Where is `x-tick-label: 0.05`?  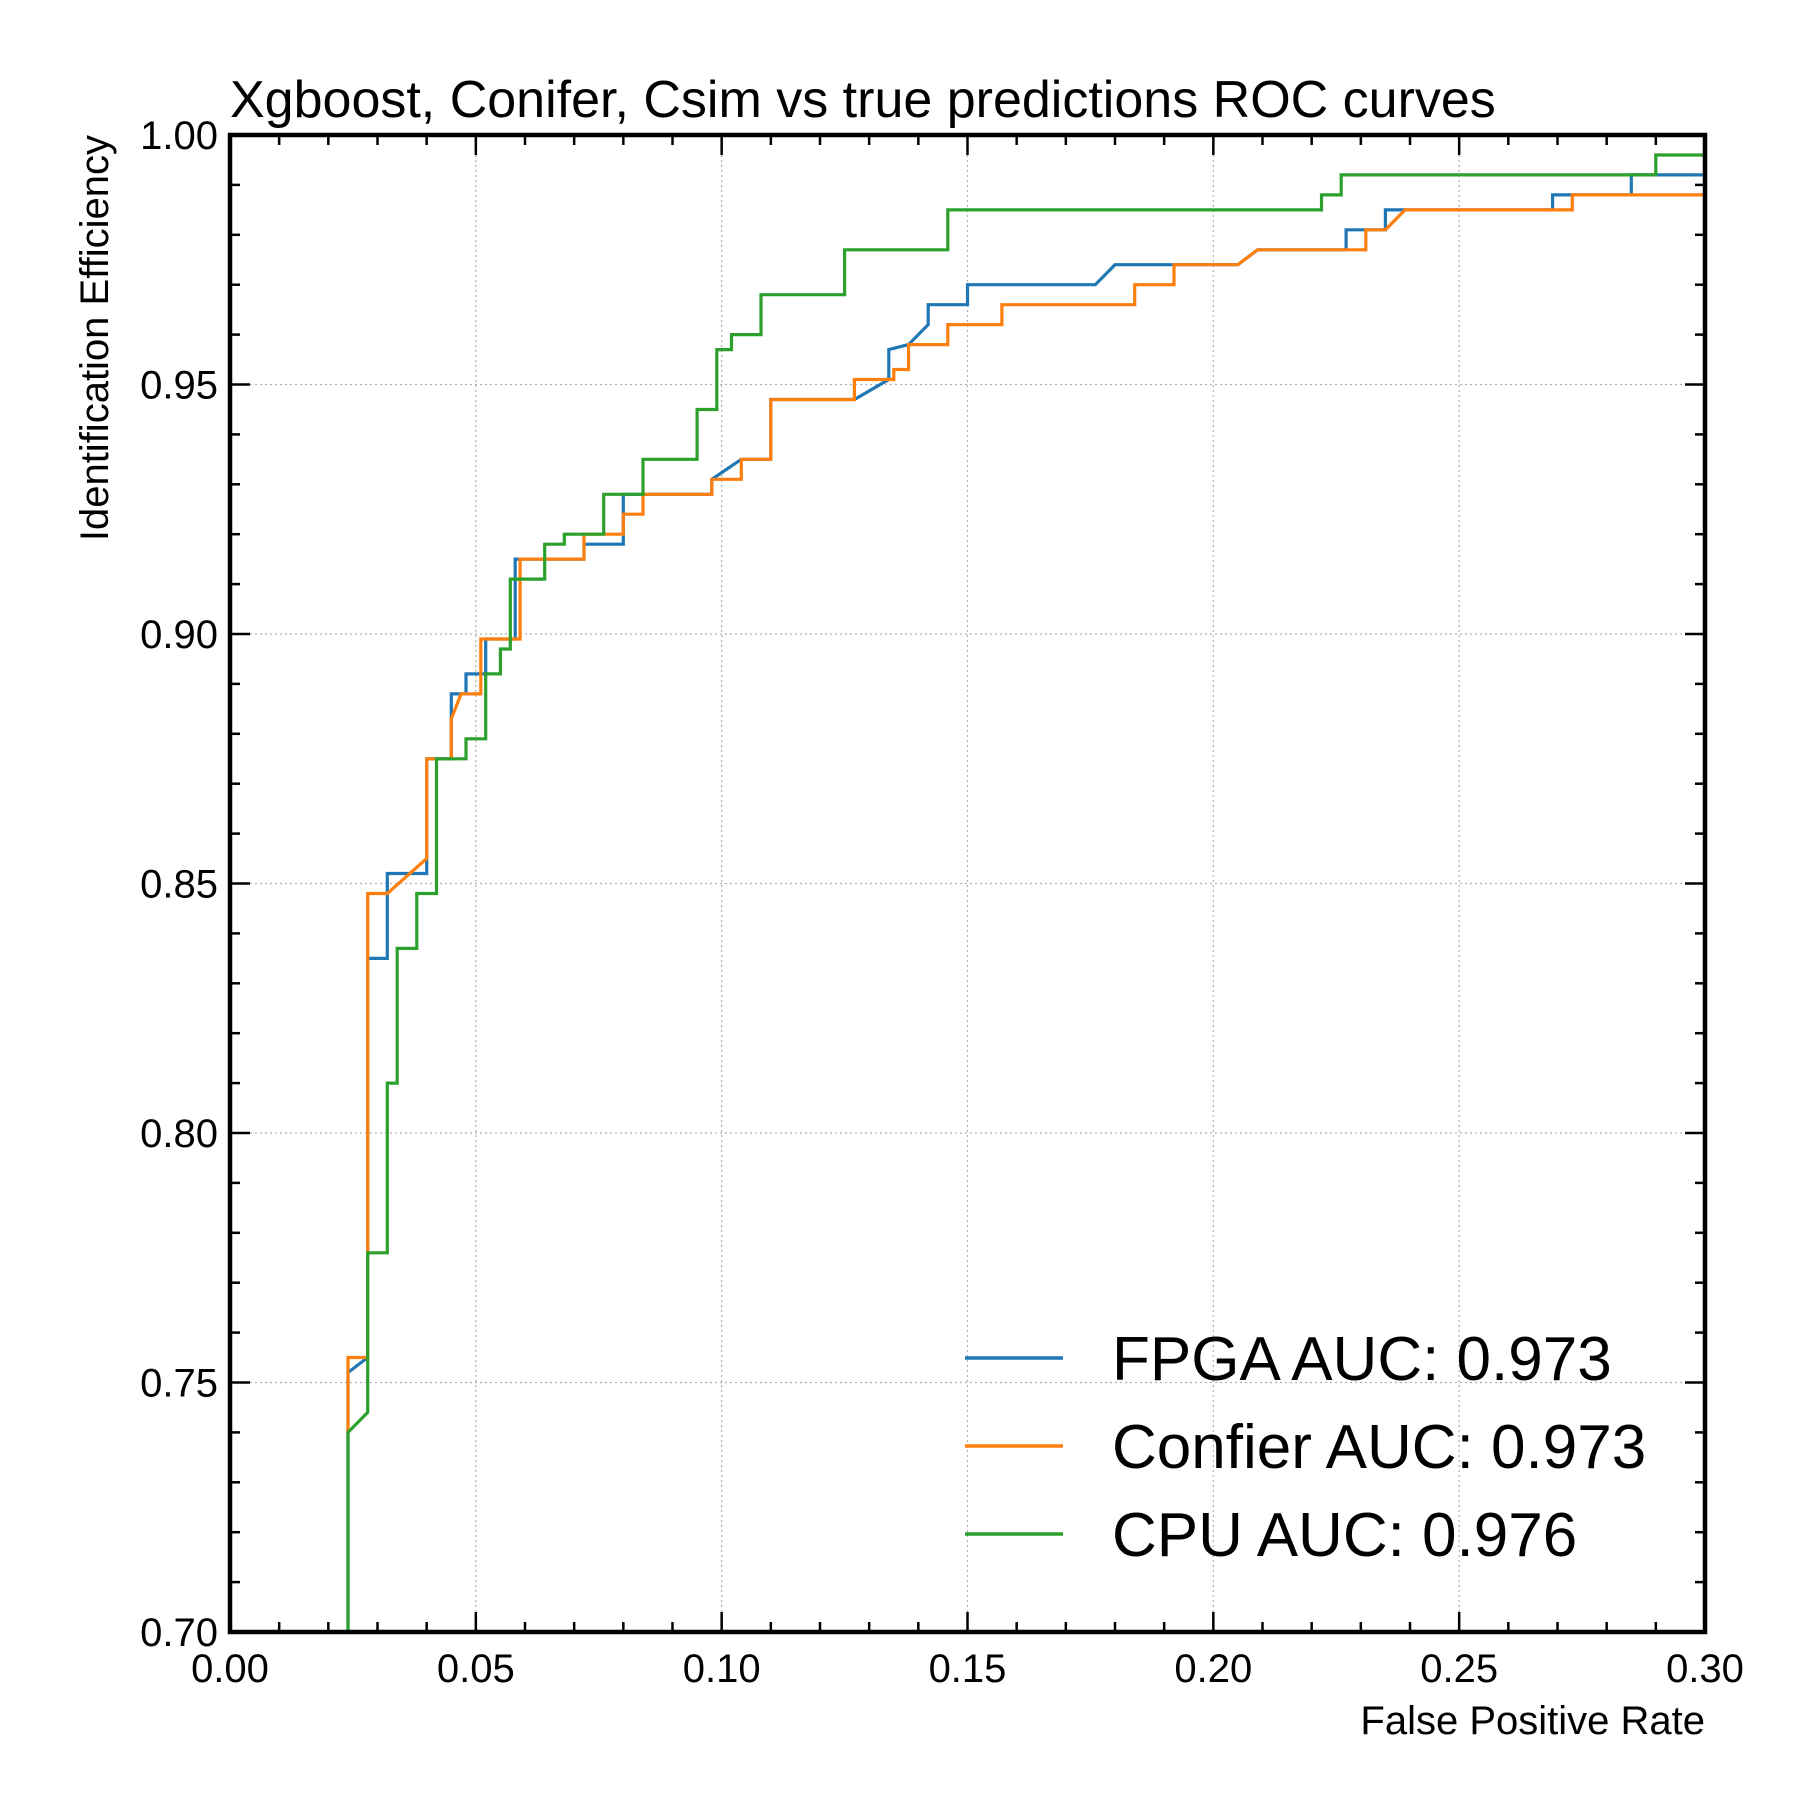 x-tick-label: 0.05 is located at coordinates (476, 1669).